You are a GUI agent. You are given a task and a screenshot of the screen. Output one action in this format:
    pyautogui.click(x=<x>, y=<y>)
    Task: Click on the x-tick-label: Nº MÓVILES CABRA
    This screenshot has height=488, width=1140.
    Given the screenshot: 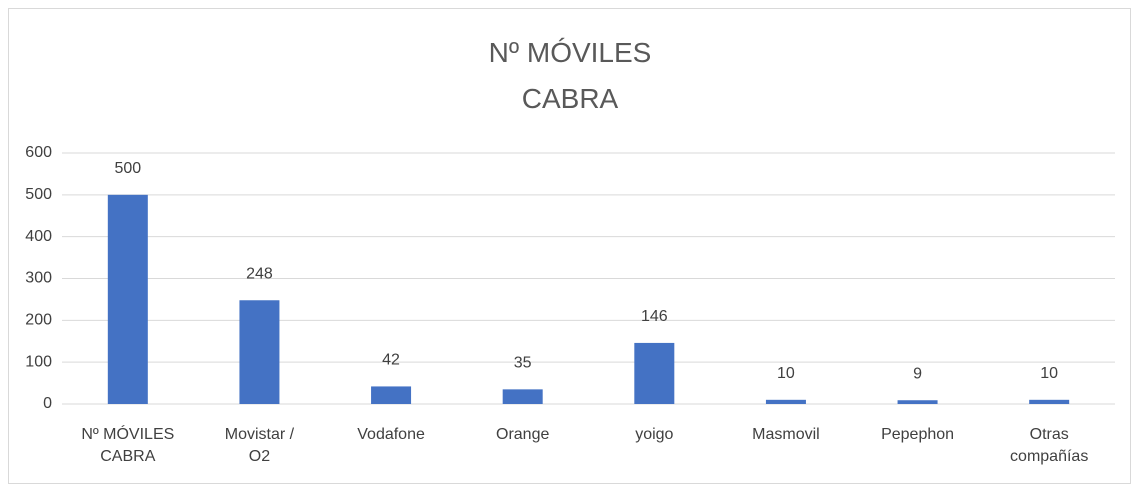 What is the action you would take?
    pyautogui.click(x=128, y=445)
    